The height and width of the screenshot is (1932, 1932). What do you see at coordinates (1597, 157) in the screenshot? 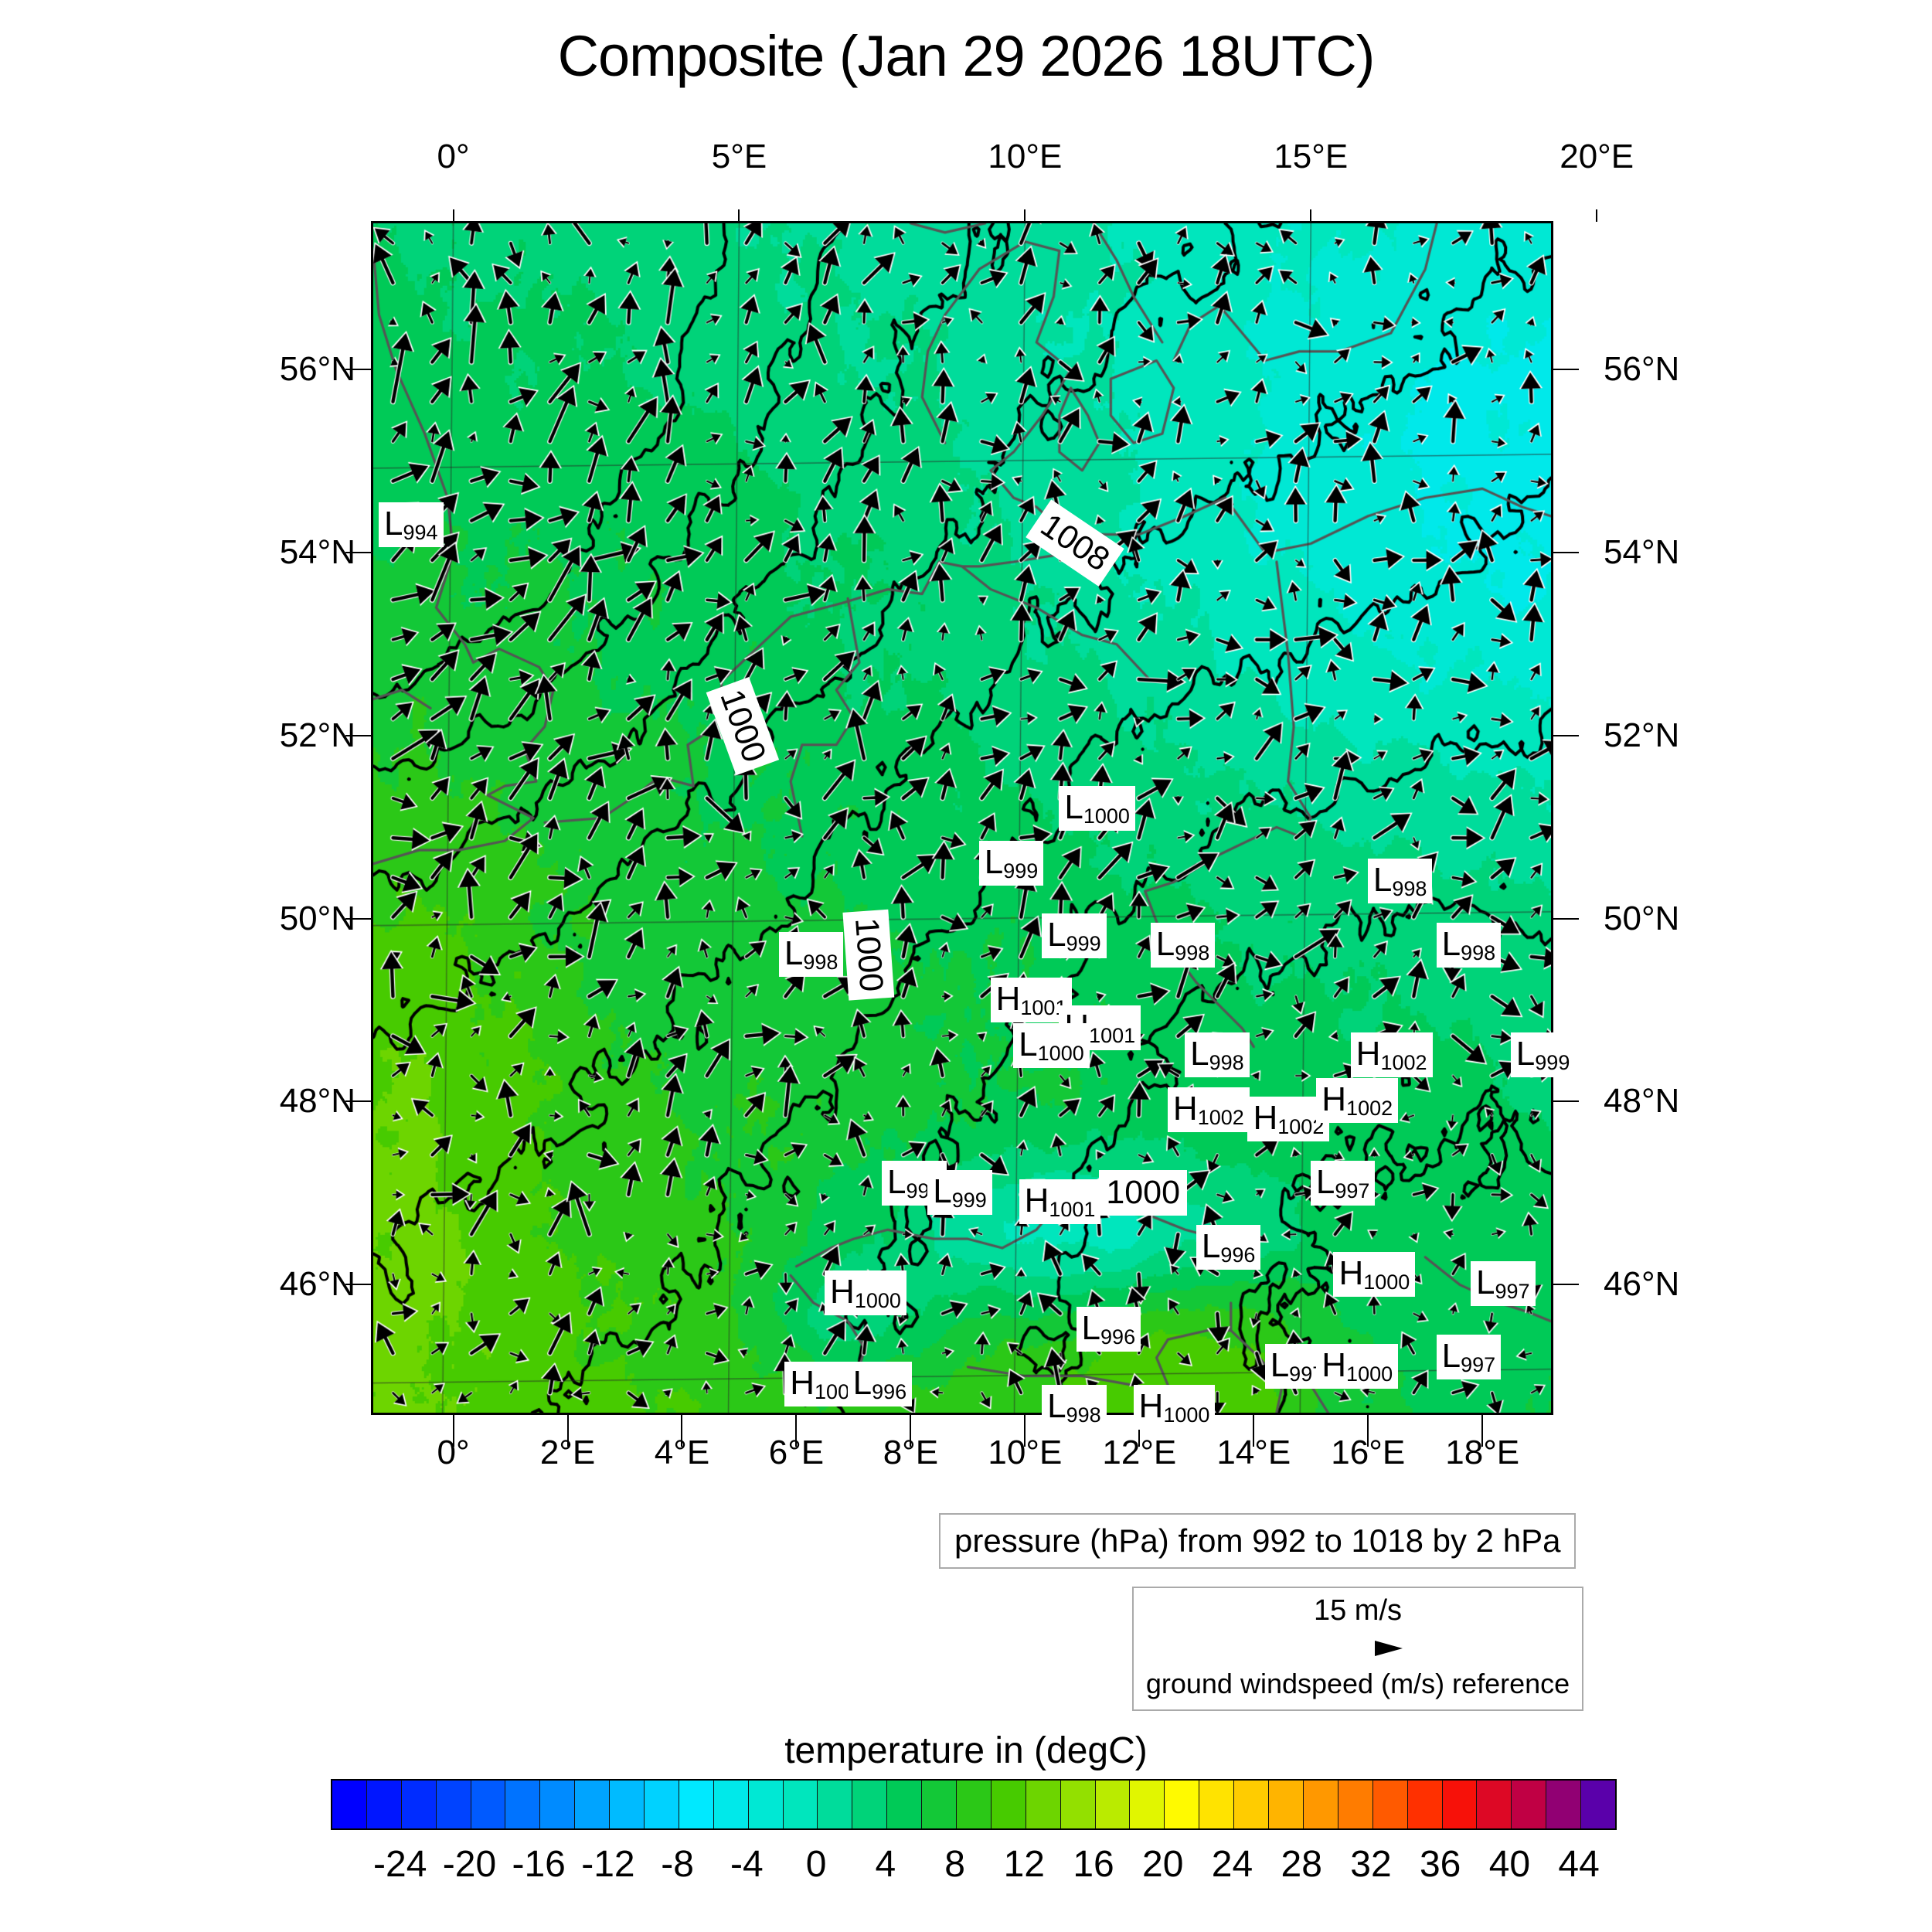
I see `axis-label-top-4: 20°E` at bounding box center [1597, 157].